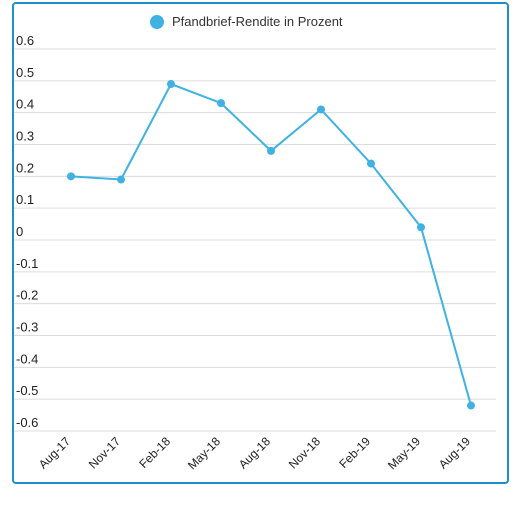  What do you see at coordinates (257, 21) in the screenshot?
I see `legend-label: Pfandbrief-Rendite in Prozent` at bounding box center [257, 21].